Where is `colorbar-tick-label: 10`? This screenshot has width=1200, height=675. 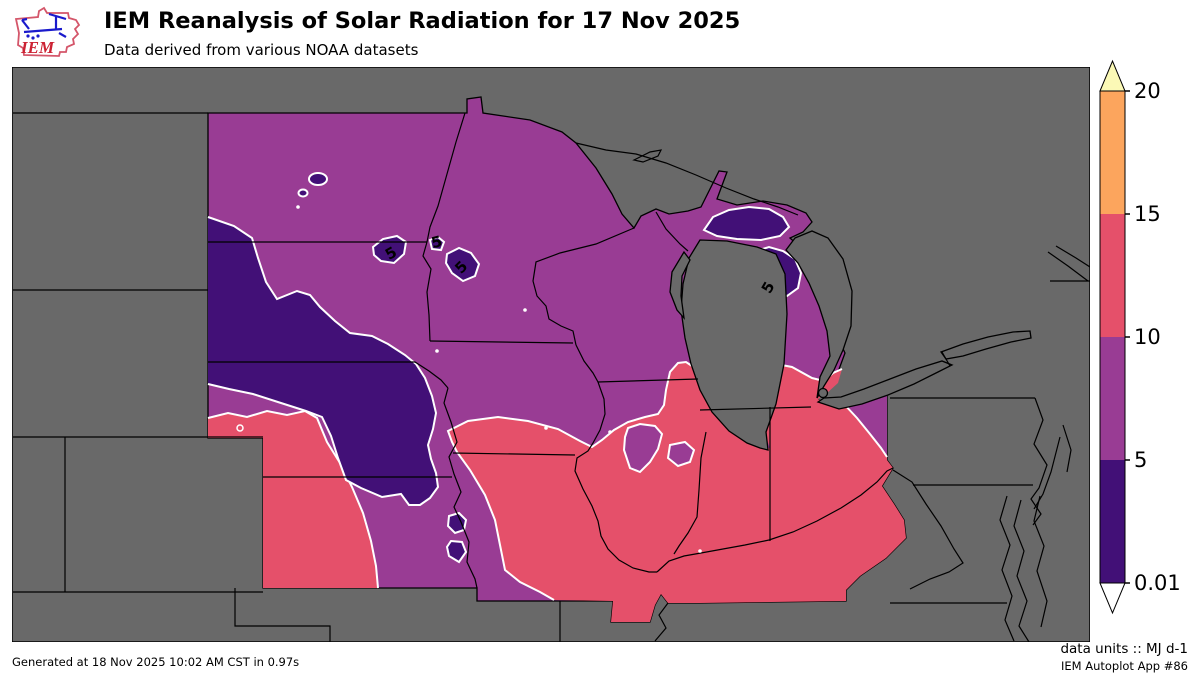
colorbar-tick-label: 10 is located at coordinates (1147, 337).